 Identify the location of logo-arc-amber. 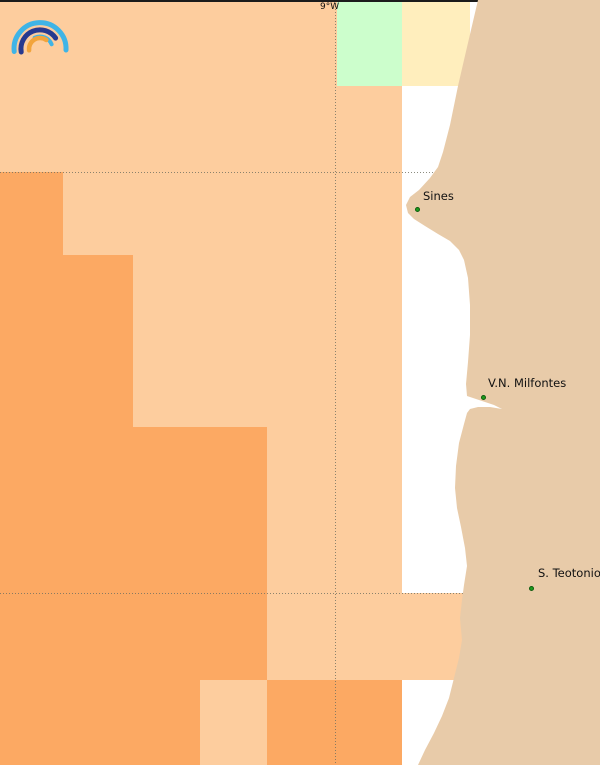
(37, 44).